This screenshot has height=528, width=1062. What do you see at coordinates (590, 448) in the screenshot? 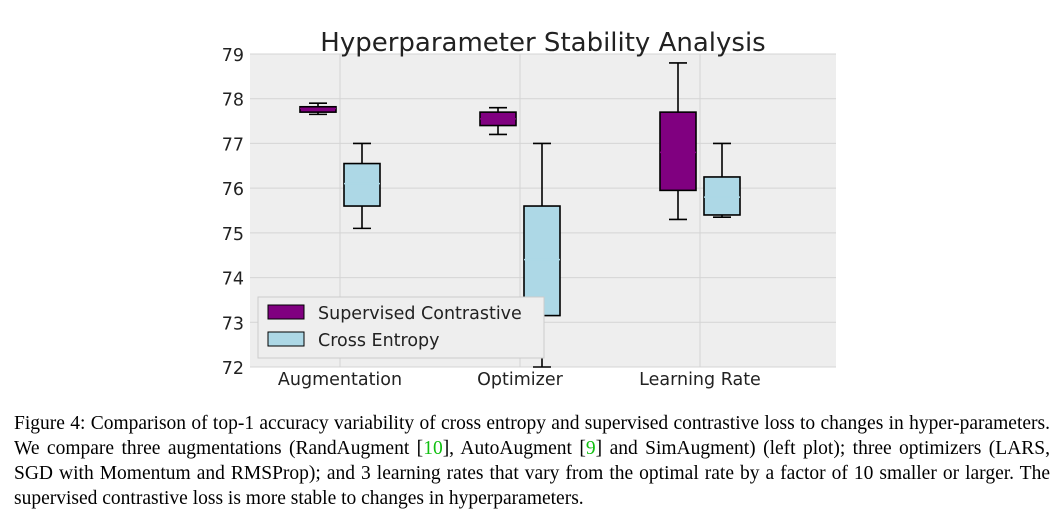
I see `citation-link-9: 9` at bounding box center [590, 448].